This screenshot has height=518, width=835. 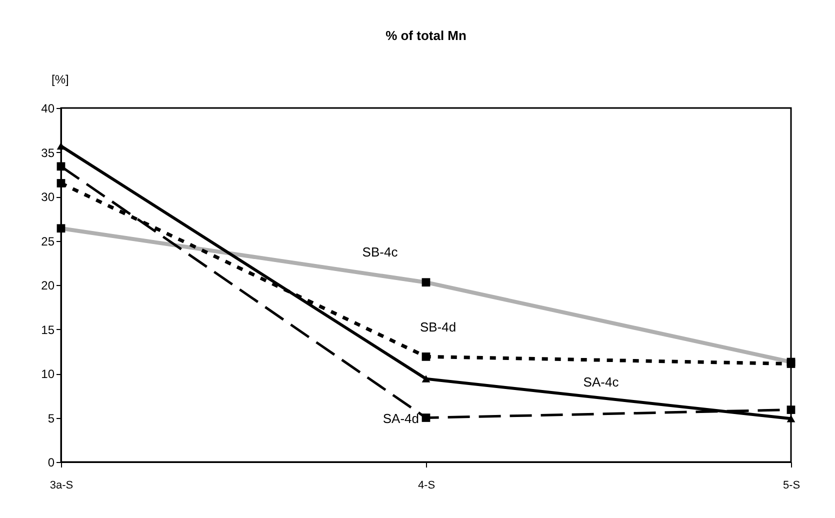 What do you see at coordinates (48, 241) in the screenshot?
I see `y-tick-label: 25` at bounding box center [48, 241].